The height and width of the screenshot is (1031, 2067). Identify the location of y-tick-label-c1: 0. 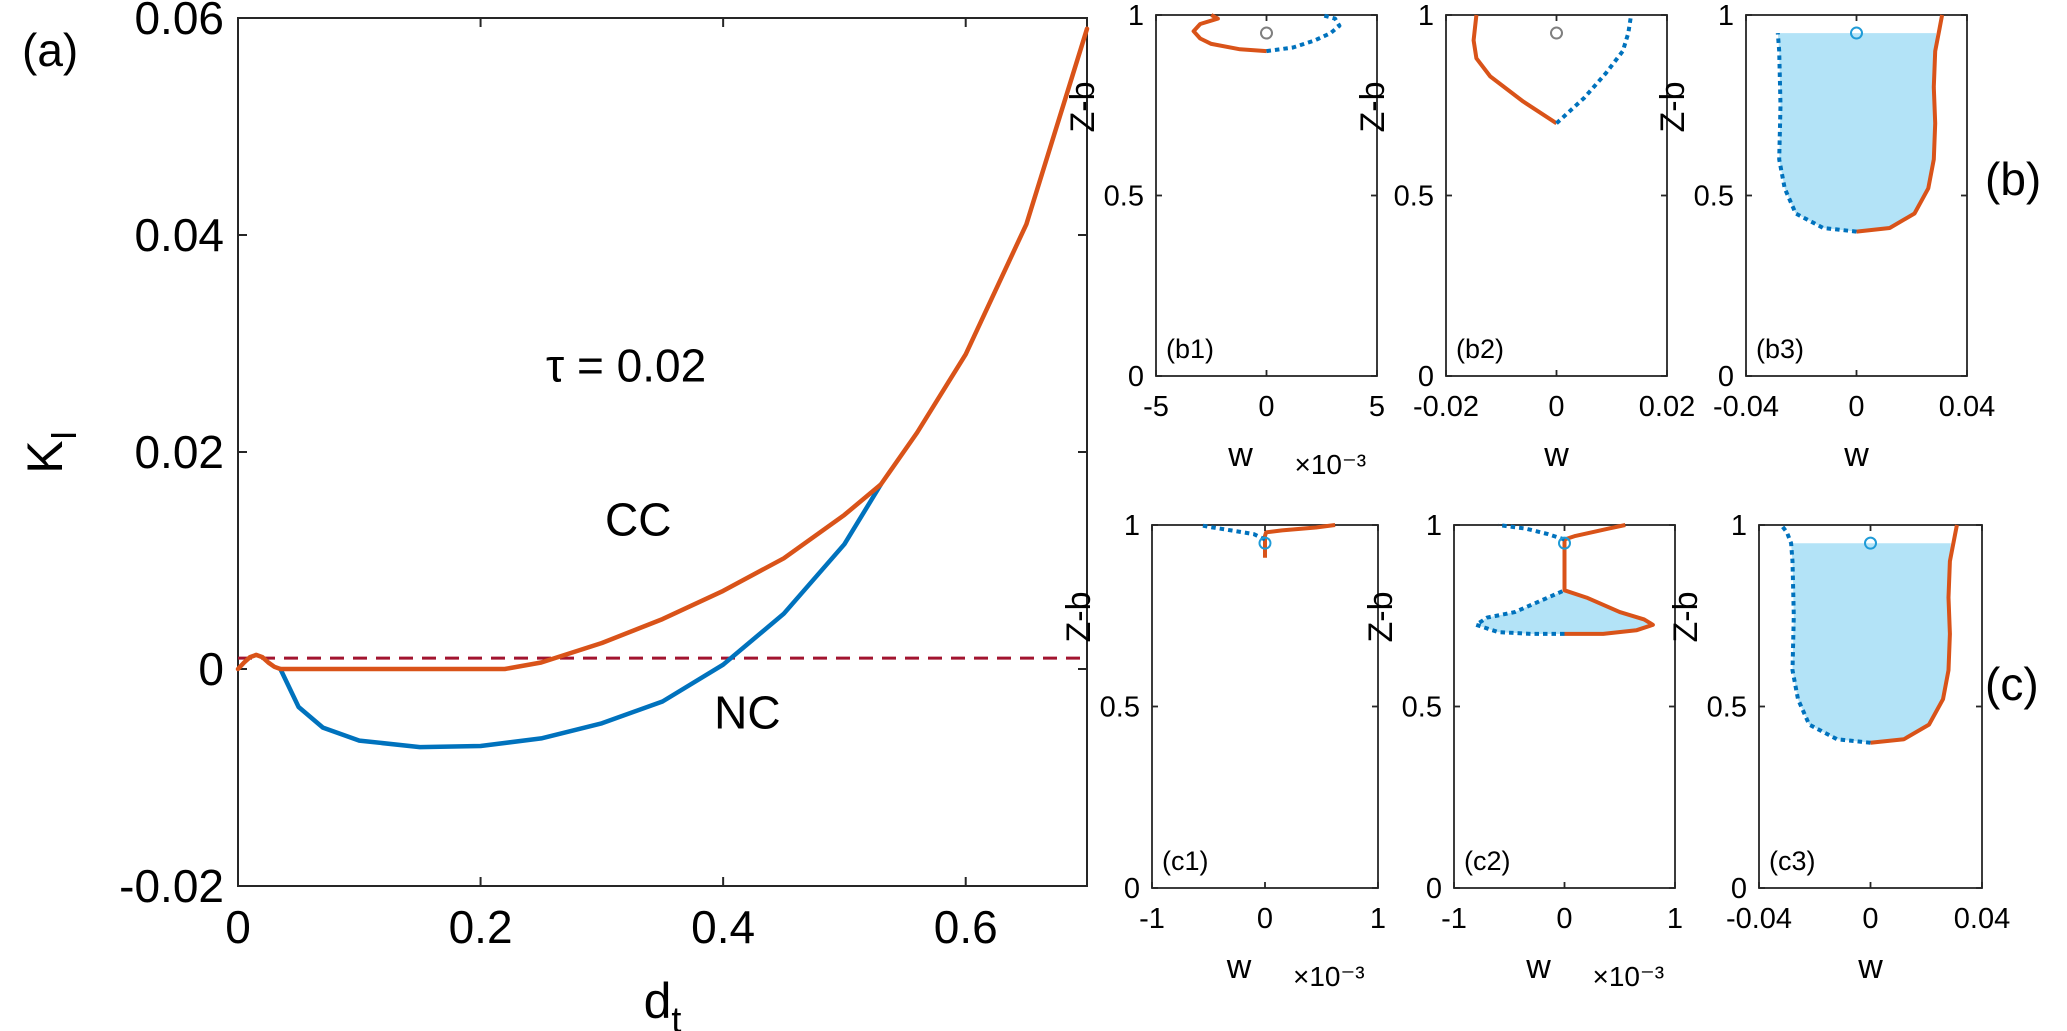
(1132, 889).